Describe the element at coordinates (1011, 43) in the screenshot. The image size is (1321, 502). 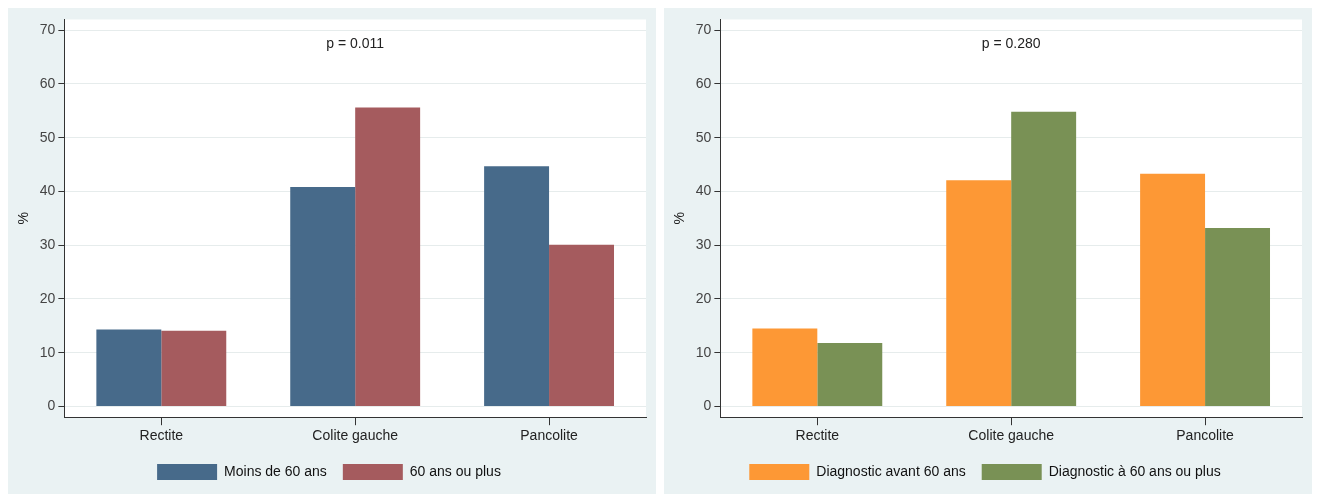
I see `annotation: p = 0.280` at that location.